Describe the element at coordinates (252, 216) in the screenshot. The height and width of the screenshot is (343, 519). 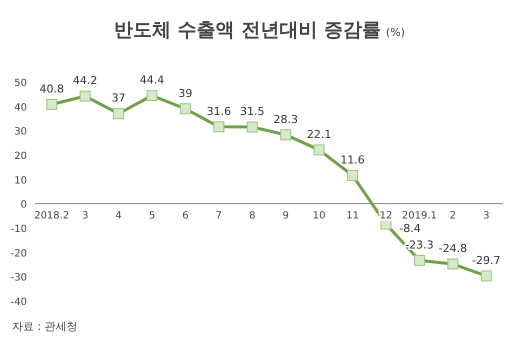
I see `x-tick-label: 8` at that location.